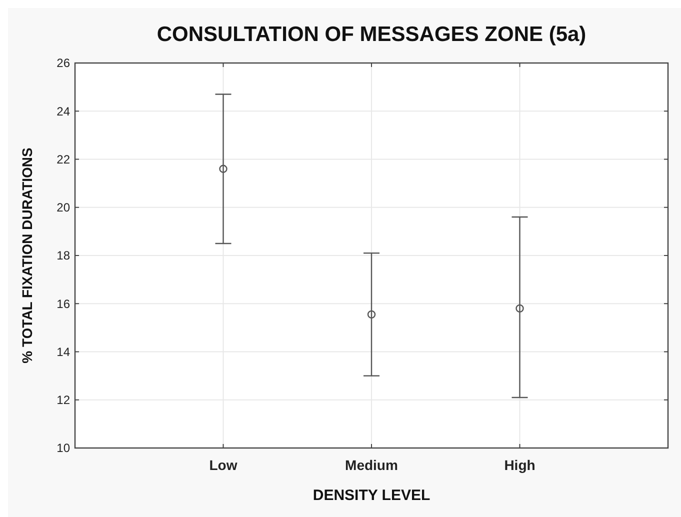 Image resolution: width=681 pixels, height=517 pixels. What do you see at coordinates (63, 207) in the screenshot?
I see `y-tick-label: 20` at bounding box center [63, 207].